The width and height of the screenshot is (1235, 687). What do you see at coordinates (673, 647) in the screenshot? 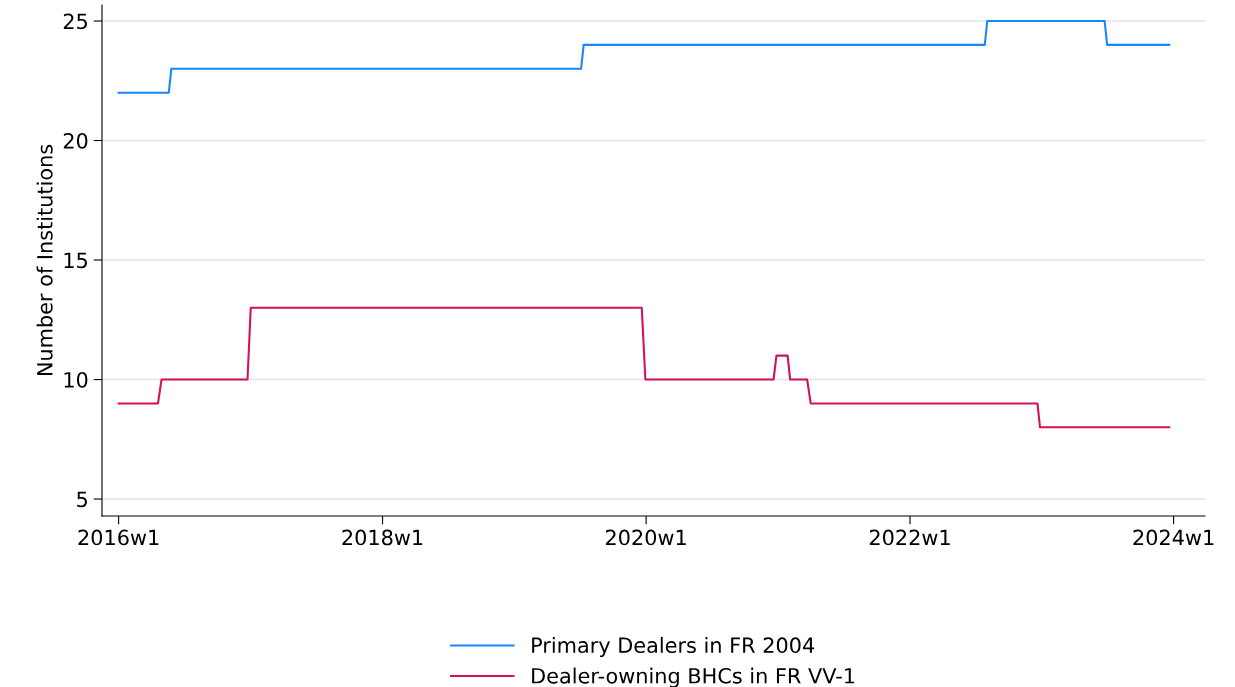
I see `legend-label: Primary Dealers in FR 2004` at bounding box center [673, 647].